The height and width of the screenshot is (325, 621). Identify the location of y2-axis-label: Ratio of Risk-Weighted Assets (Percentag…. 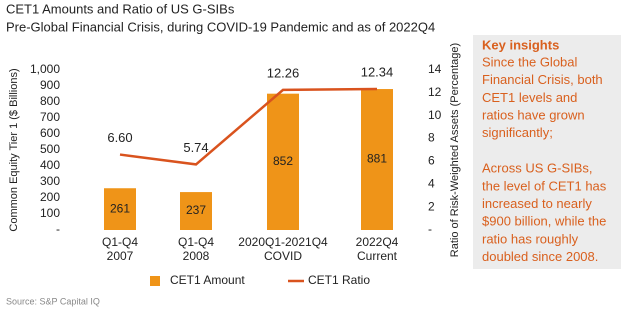
(455, 150).